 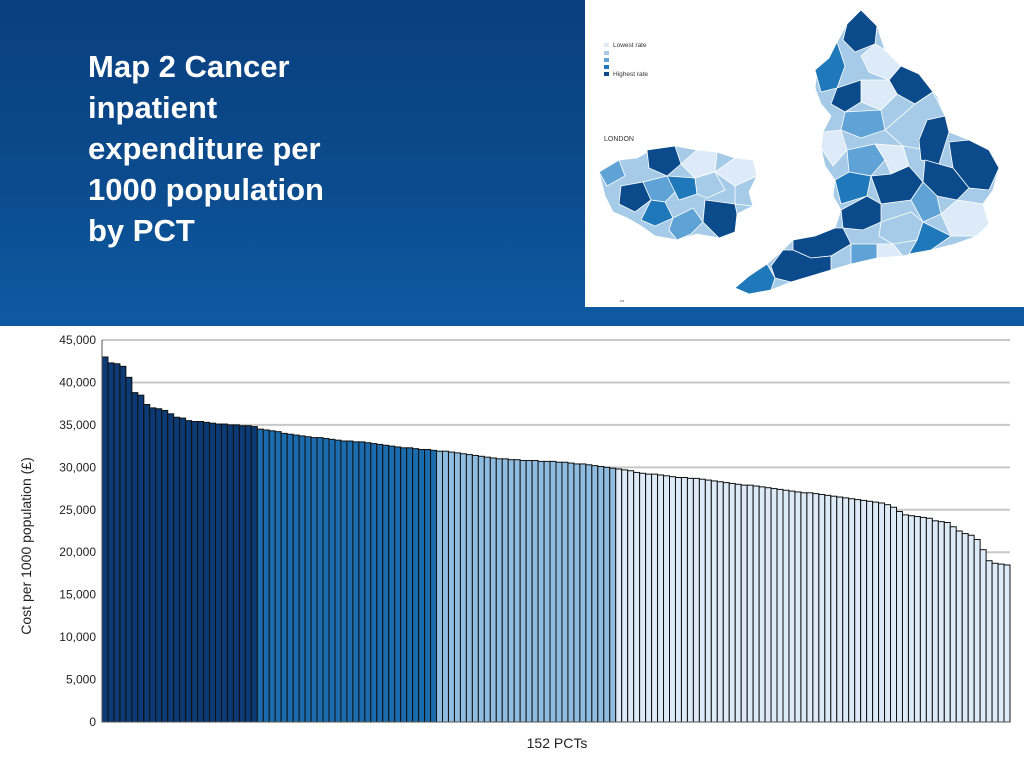 What do you see at coordinates (626, 60) in the screenshot?
I see `map-legend: Lowest rate Highest rate` at bounding box center [626, 60].